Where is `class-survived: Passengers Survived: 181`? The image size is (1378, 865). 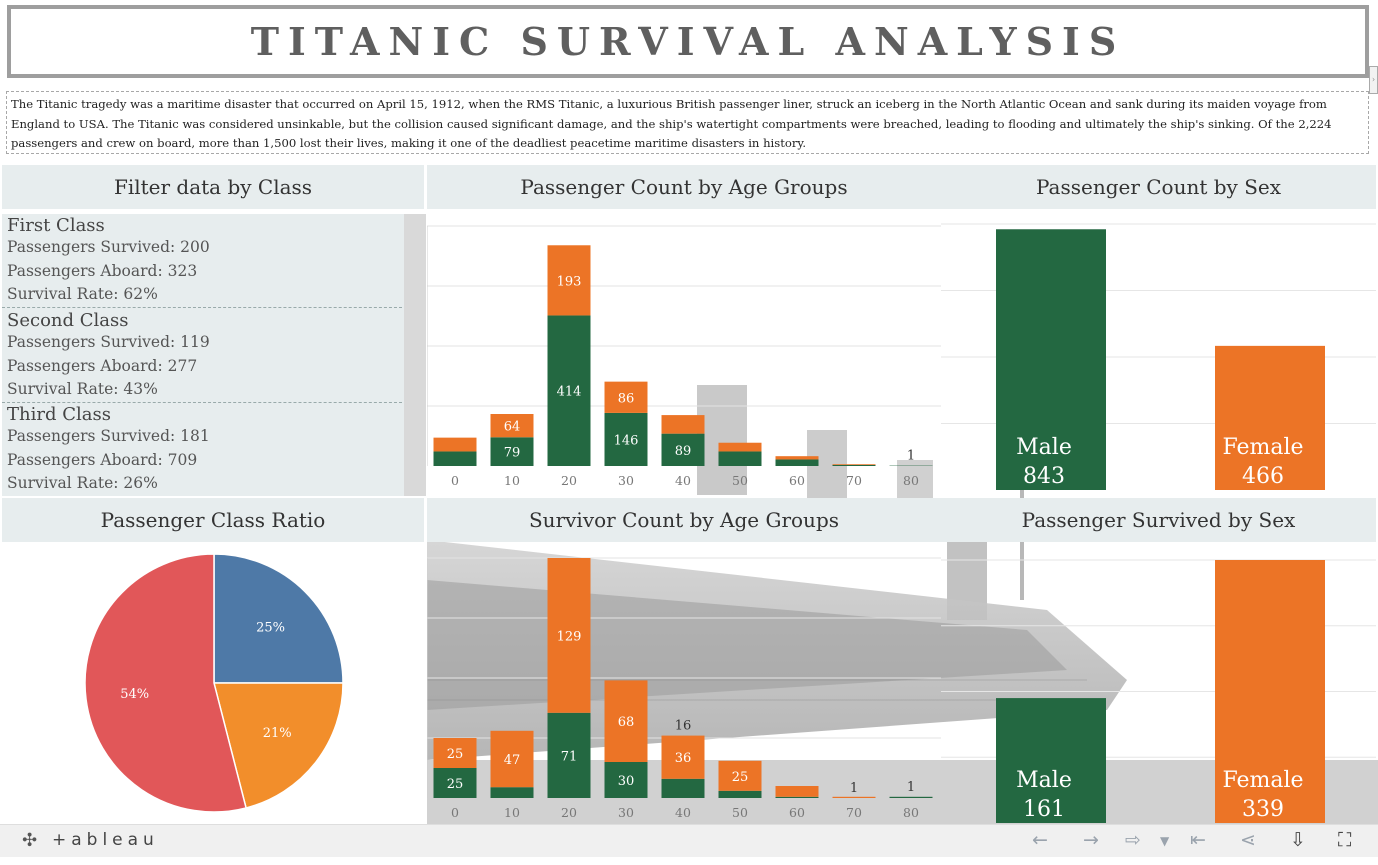
class-survived: Passengers Survived: 181 is located at coordinates (108, 436).